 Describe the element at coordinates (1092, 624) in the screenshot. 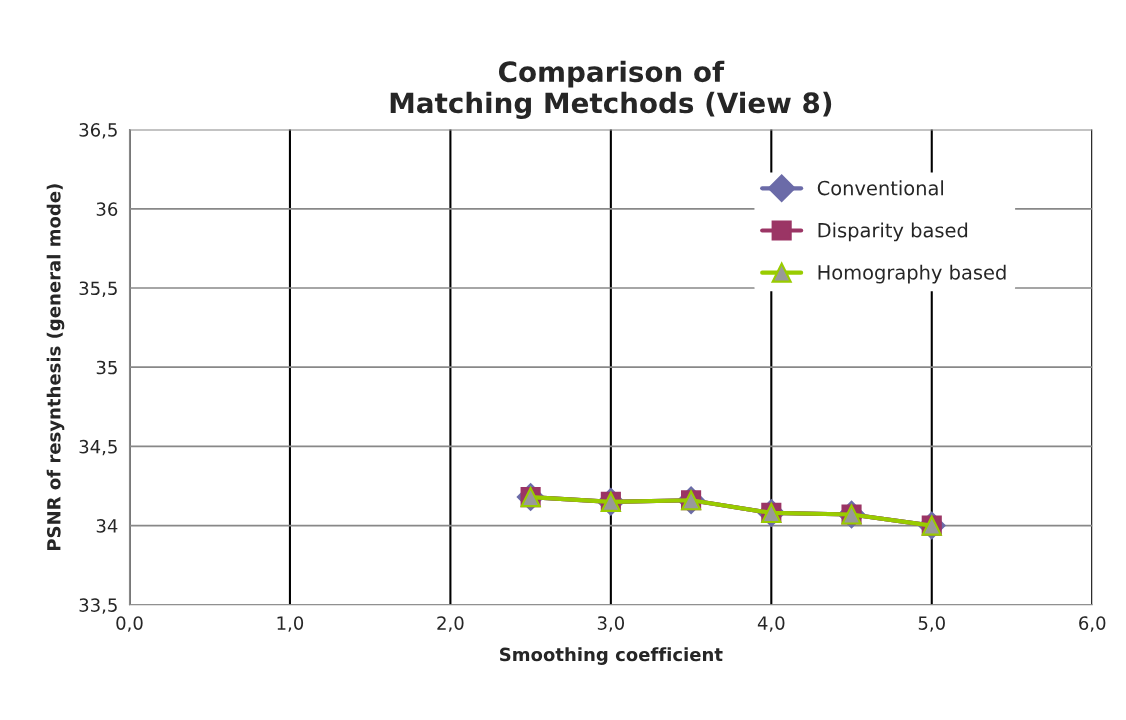

I see `x-tick-label: 6,0` at that location.